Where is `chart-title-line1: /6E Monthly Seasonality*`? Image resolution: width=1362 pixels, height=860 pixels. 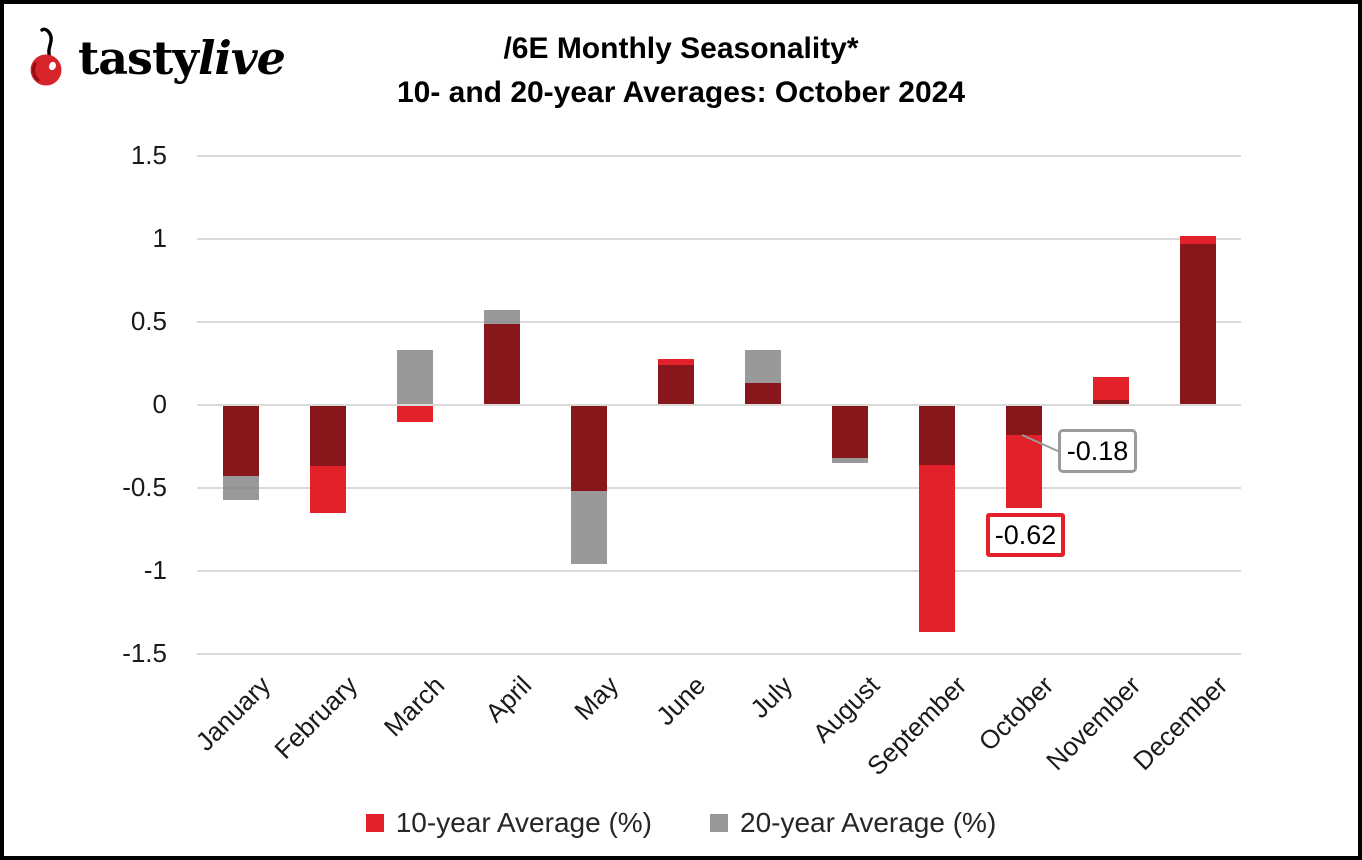 chart-title-line1: /6E Monthly Seasonality* is located at coordinates (681, 48).